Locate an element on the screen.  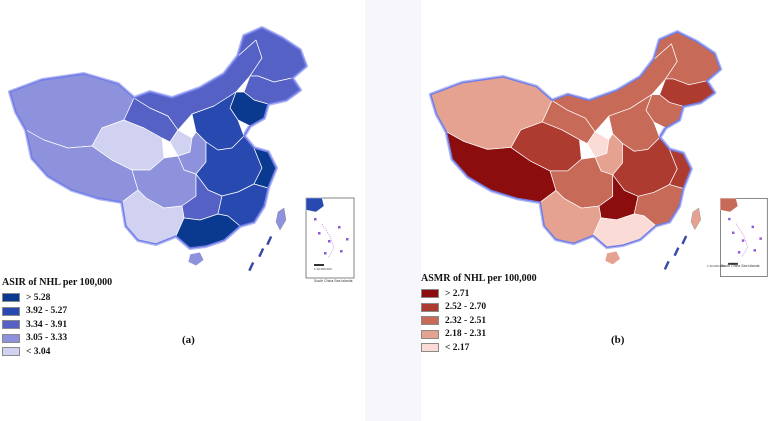
legend-label: > 5.28 is located at coordinates (38, 297).